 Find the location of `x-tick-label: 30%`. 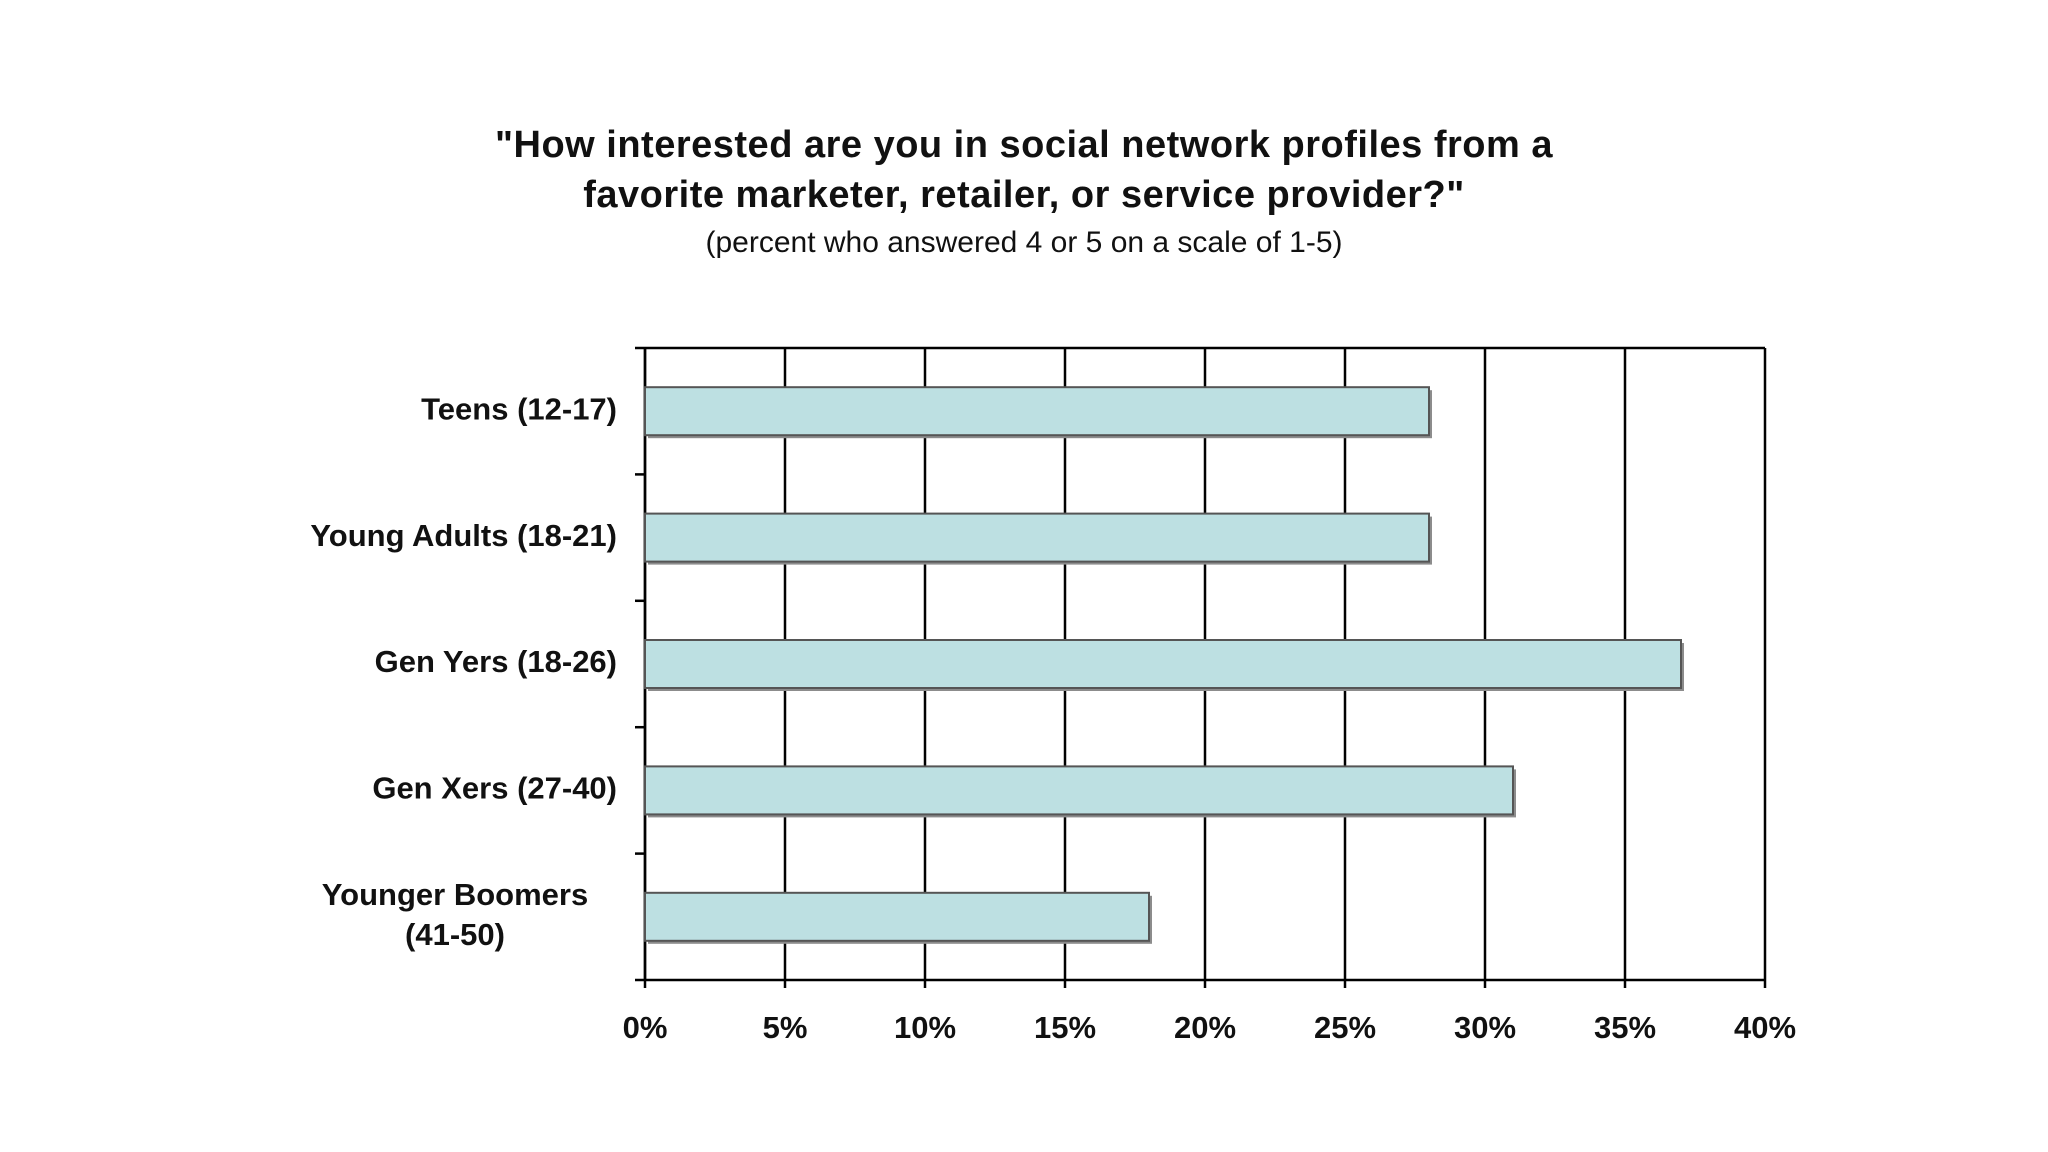

x-tick-label: 30% is located at coordinates (1485, 1027).